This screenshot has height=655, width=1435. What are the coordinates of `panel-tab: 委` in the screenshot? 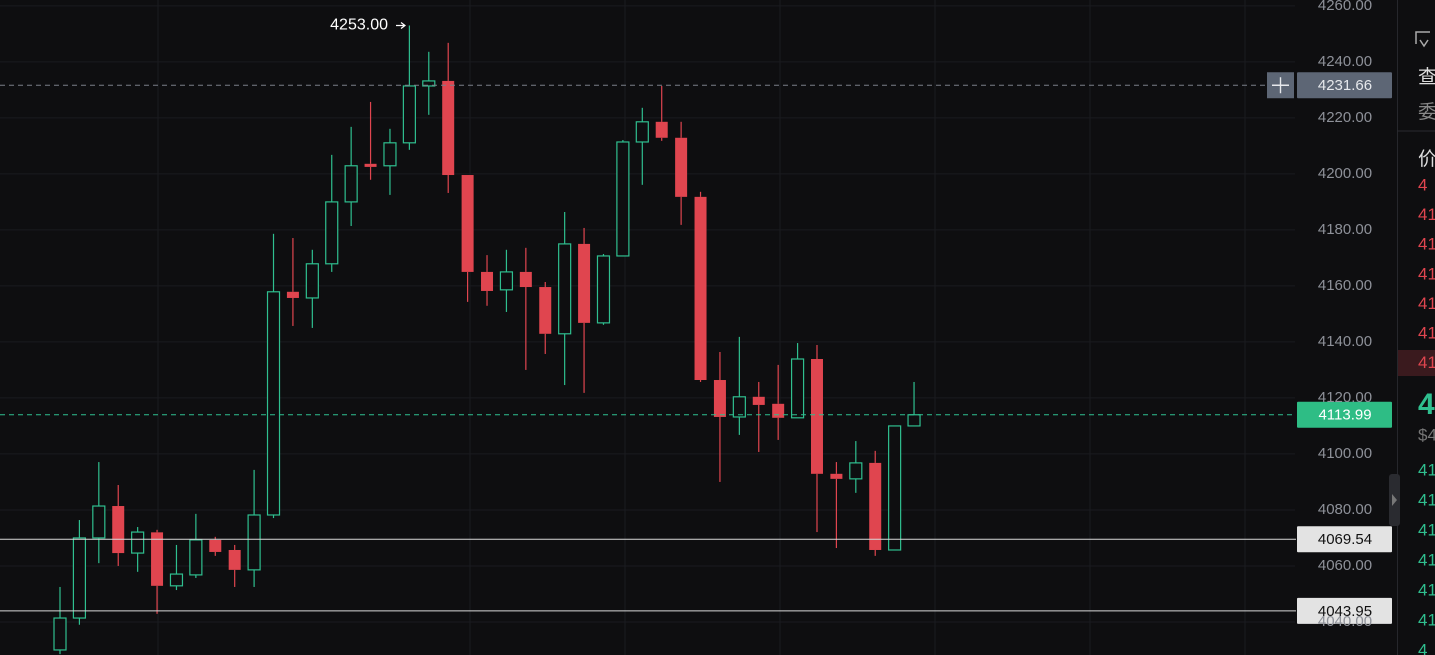 It's located at (1426, 112).